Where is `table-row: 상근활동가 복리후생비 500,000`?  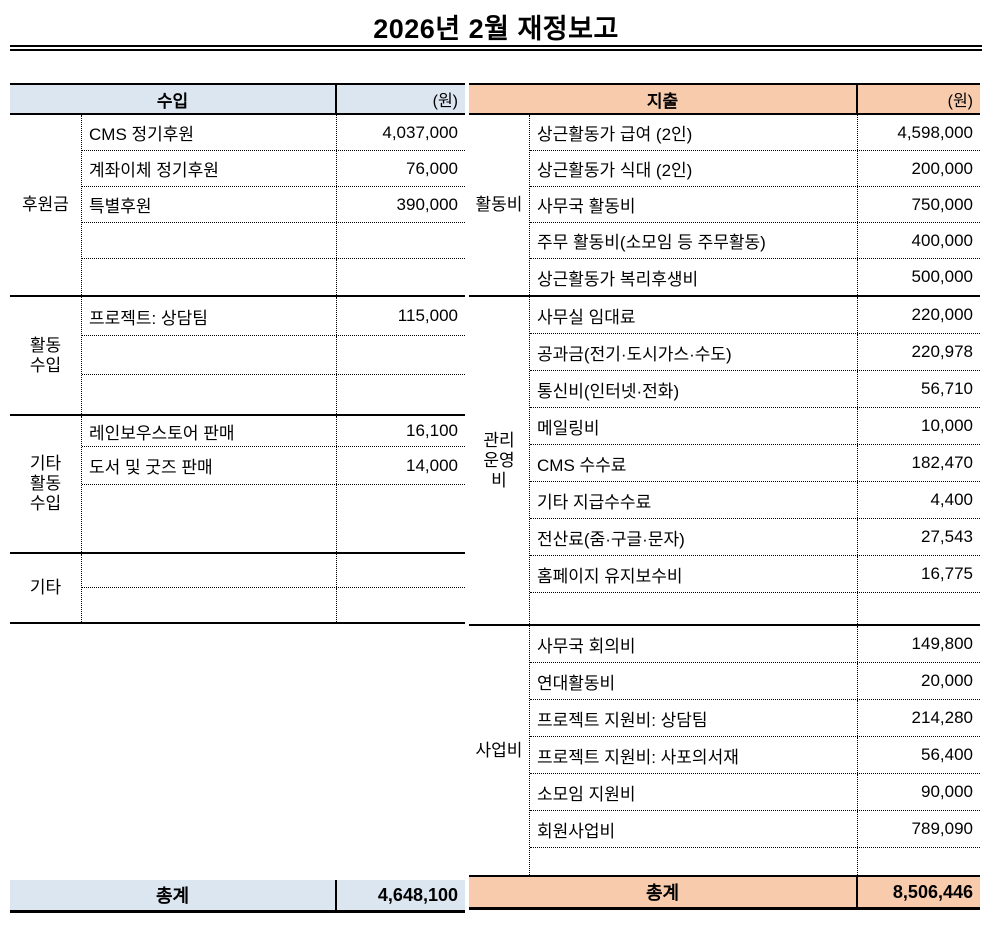 table-row: 상근활동가 복리후생비 500,000 is located at coordinates (755, 277).